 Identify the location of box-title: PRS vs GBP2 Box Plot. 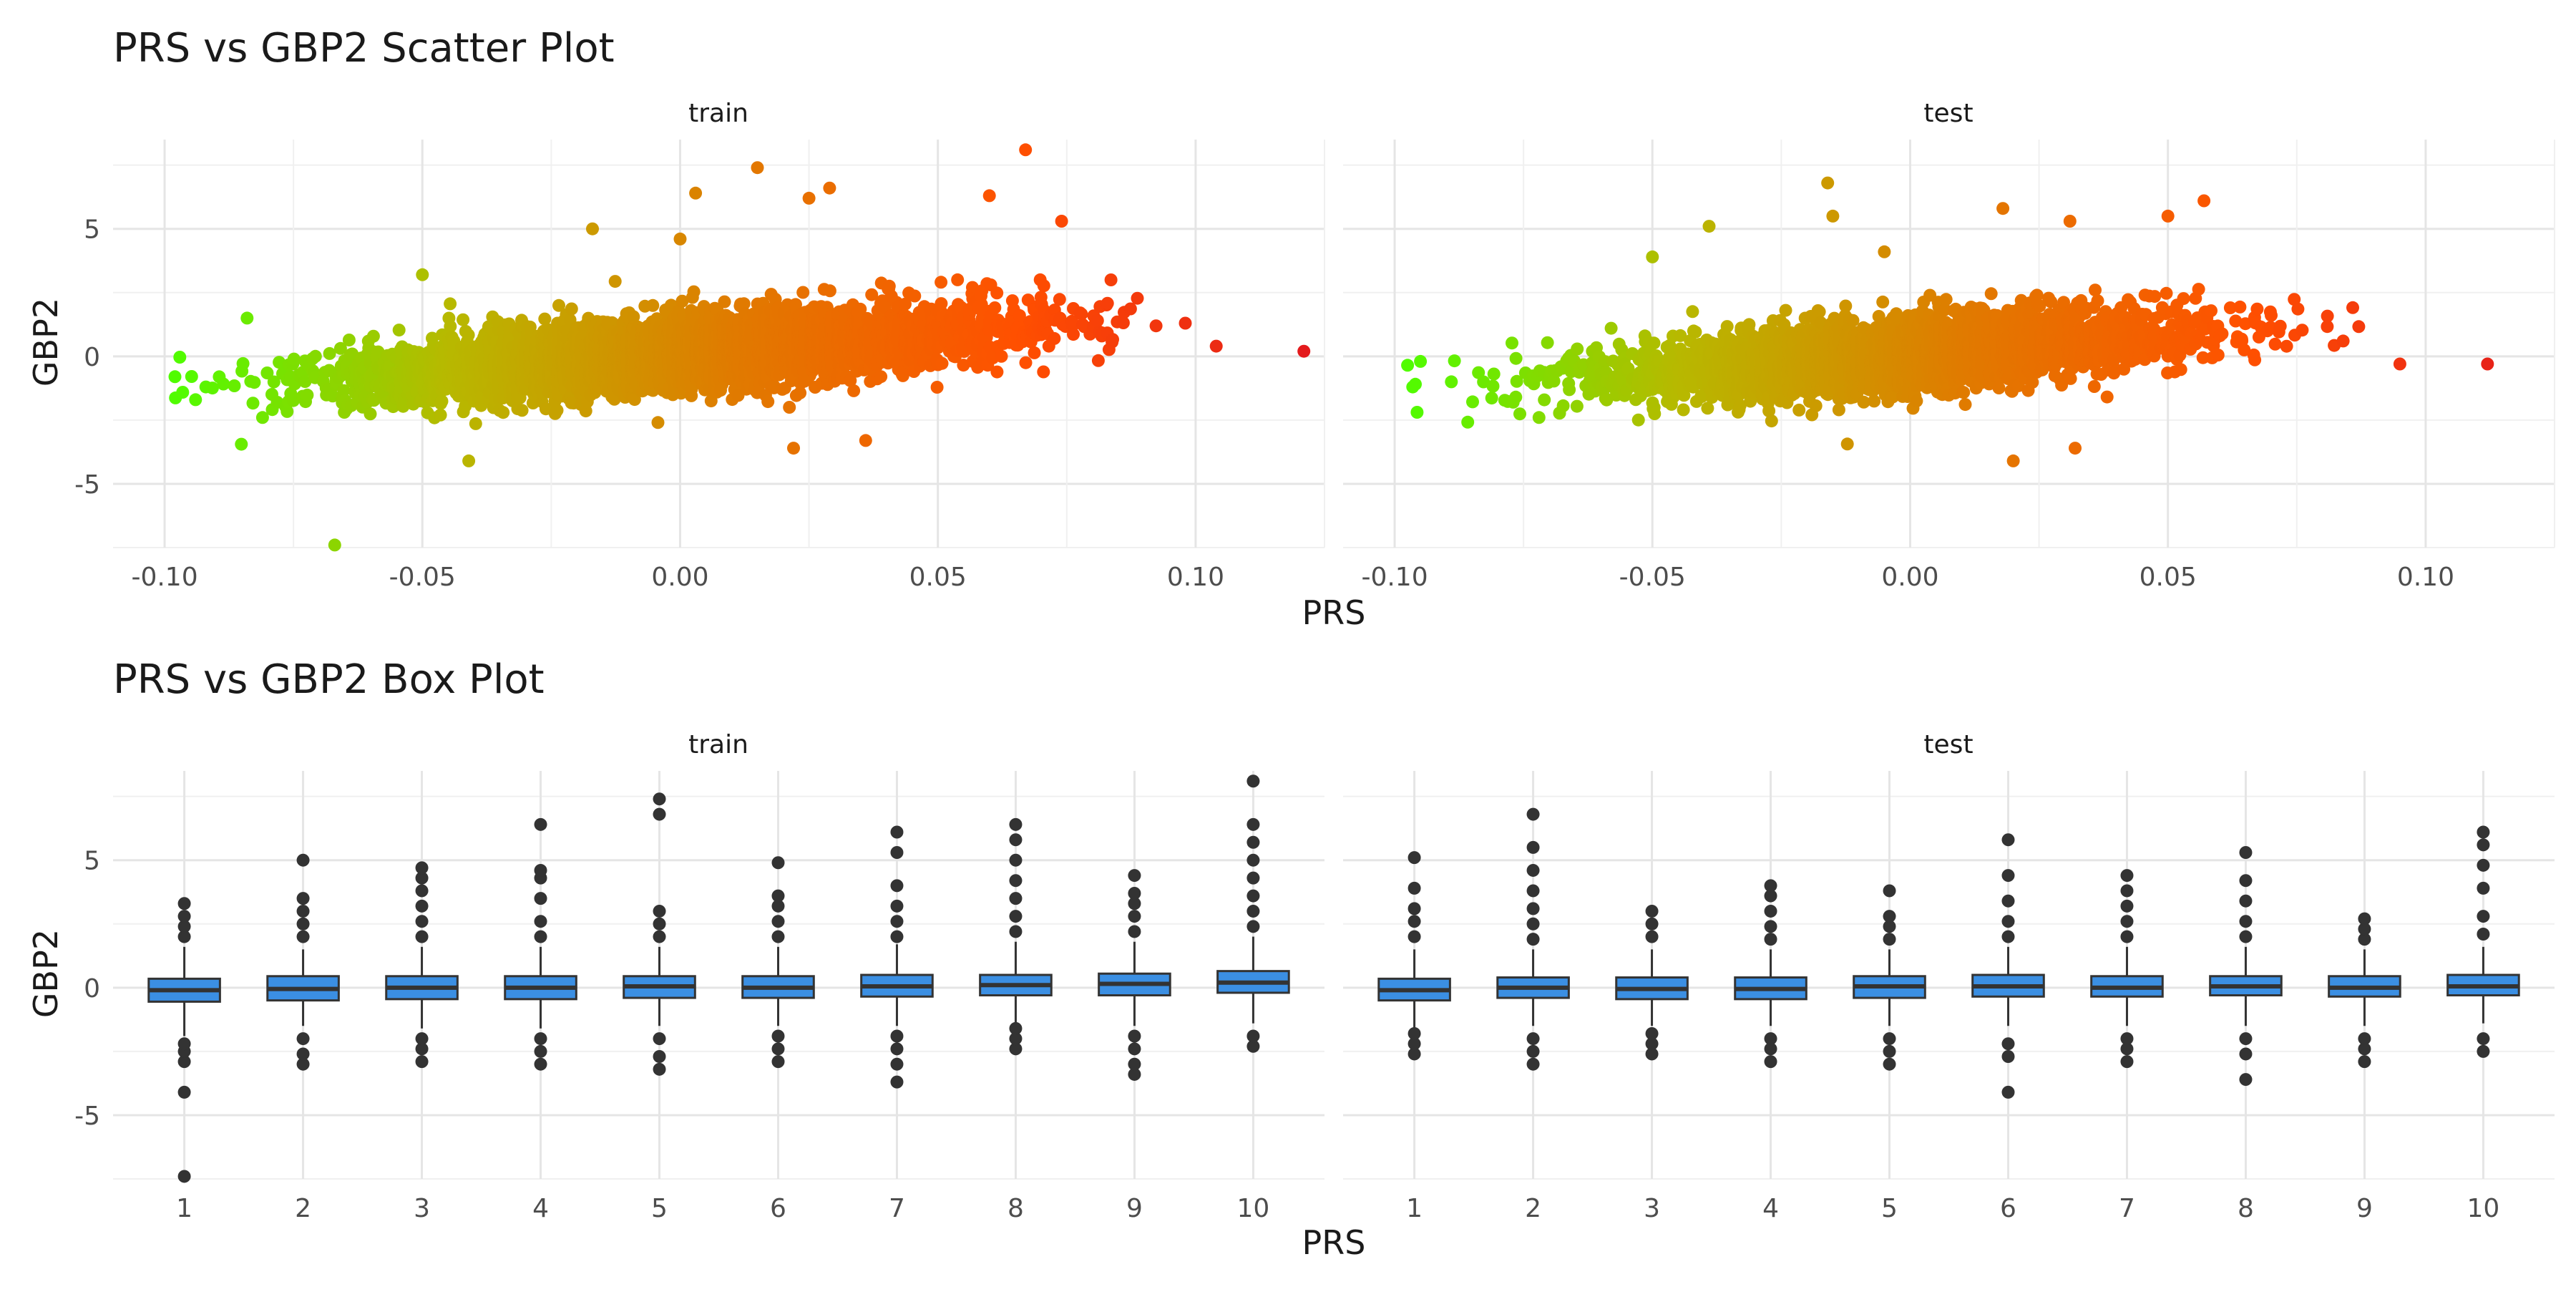
(329, 679).